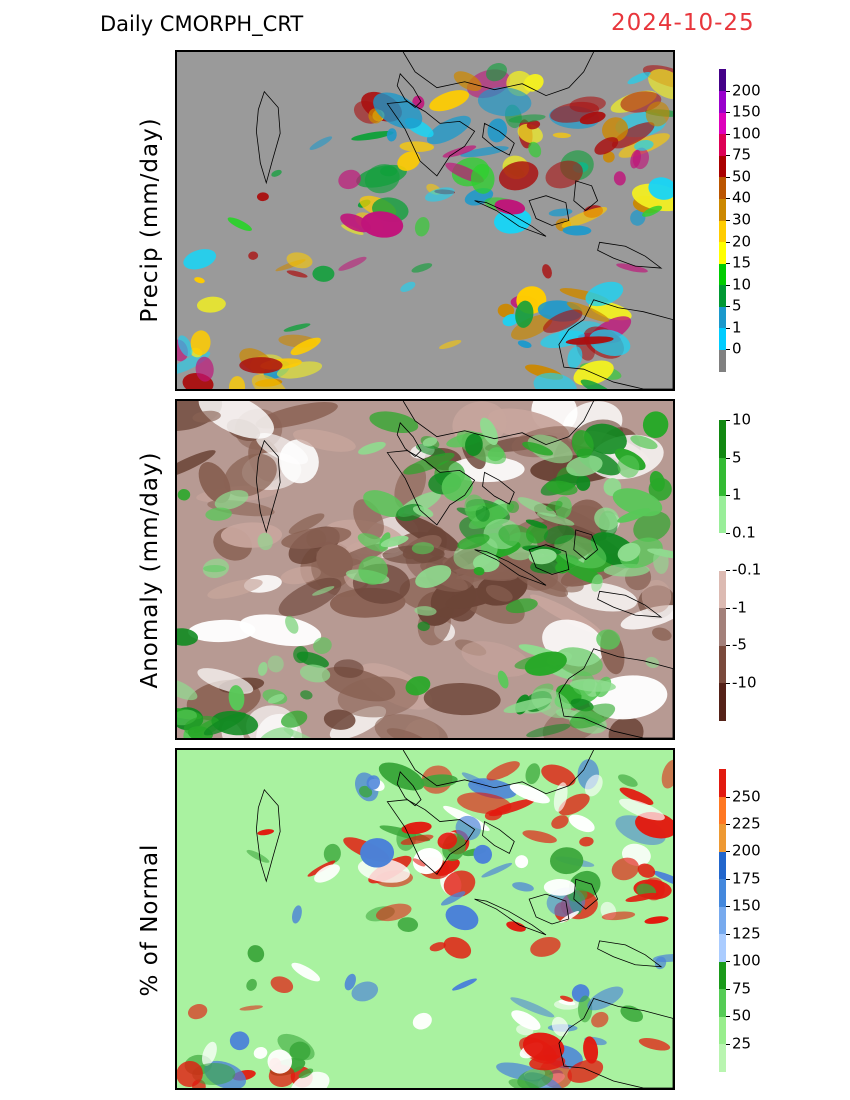  I want to click on anomaly-colorbar-label: 1, so click(737, 494).